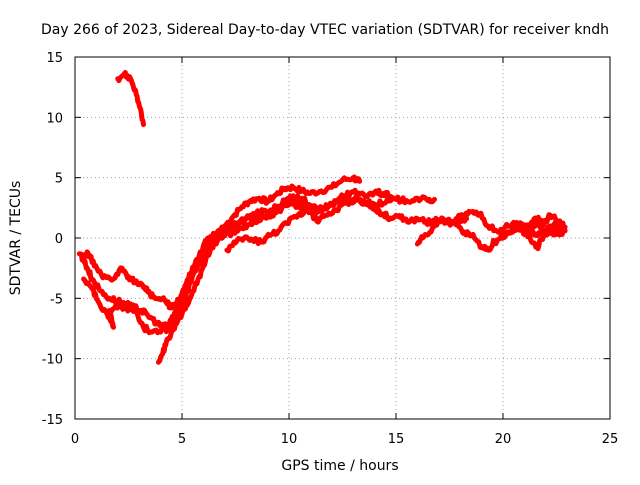  I want to click on x-tick-label: 10, so click(289, 439).